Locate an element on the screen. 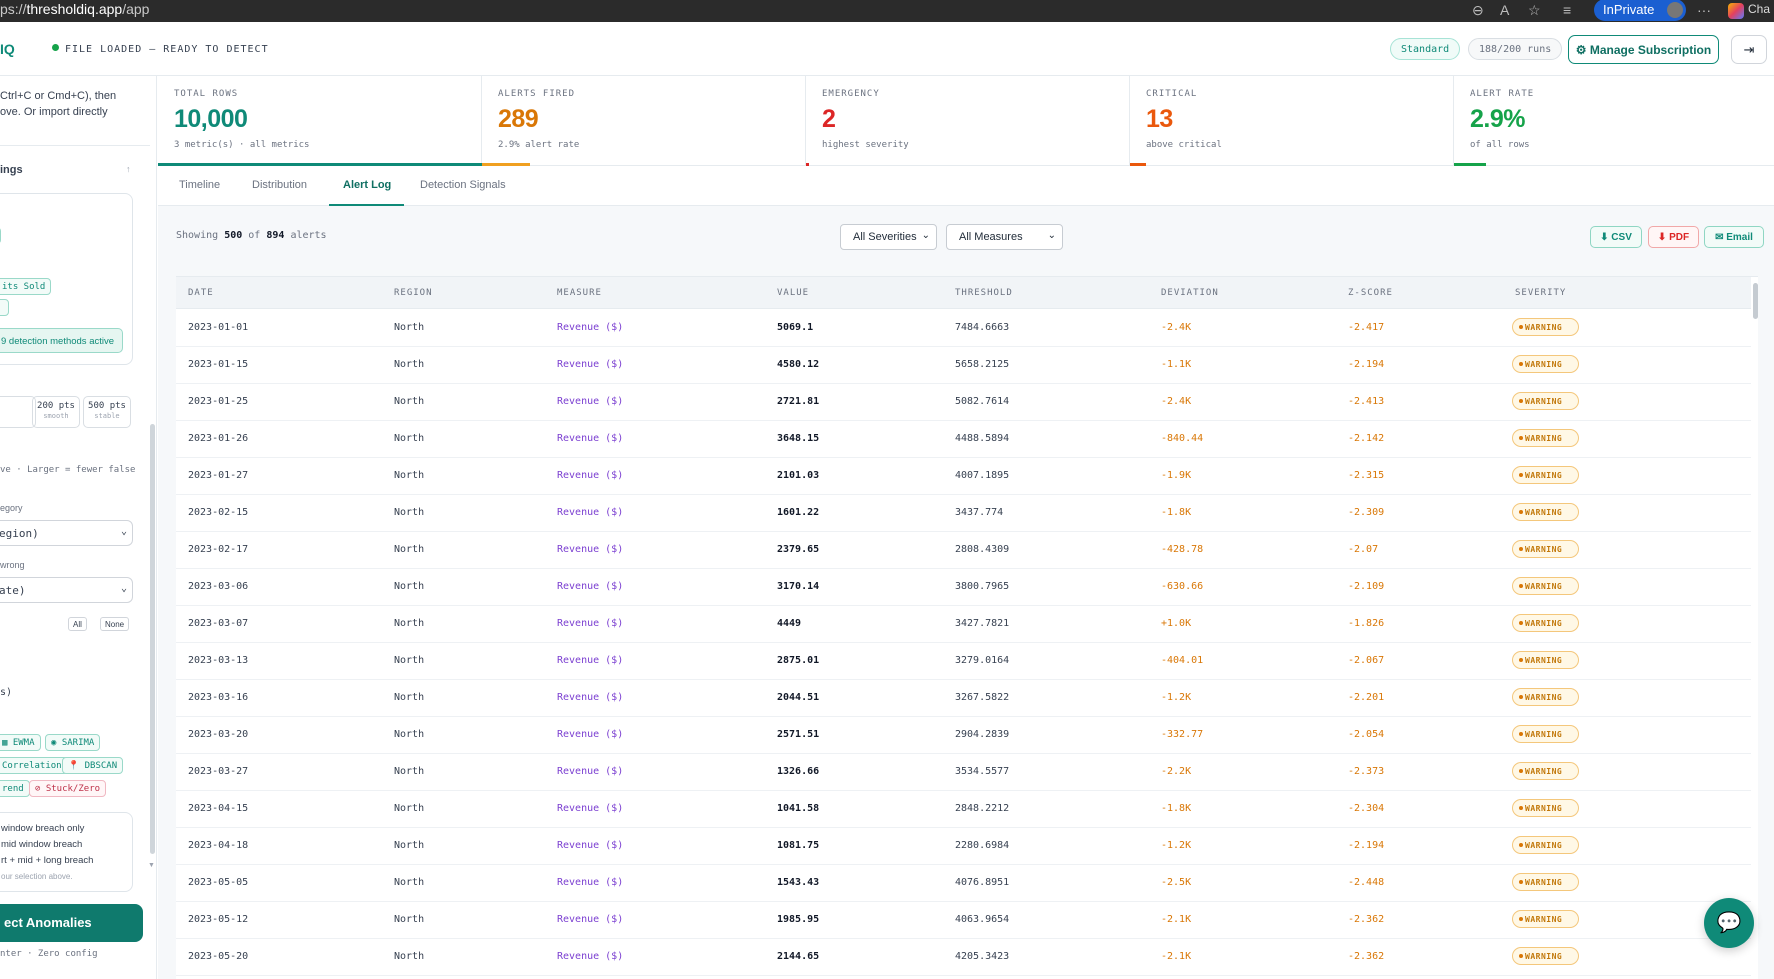  category-select: egion) ⌄ is located at coordinates (66, 533).